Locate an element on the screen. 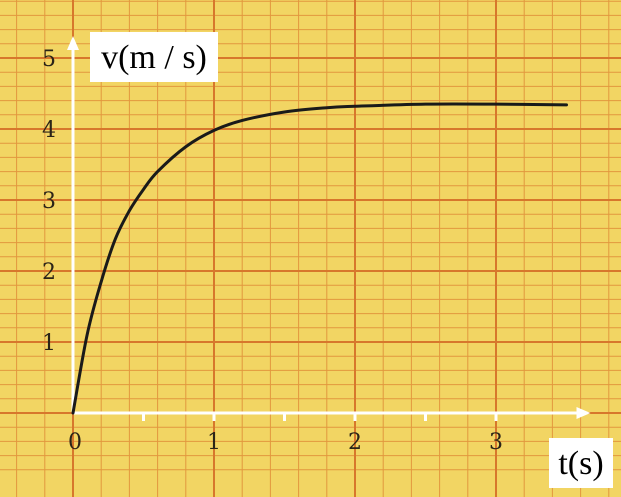 The height and width of the screenshot is (497, 621). x-tick-label: 3 is located at coordinates (496, 442).